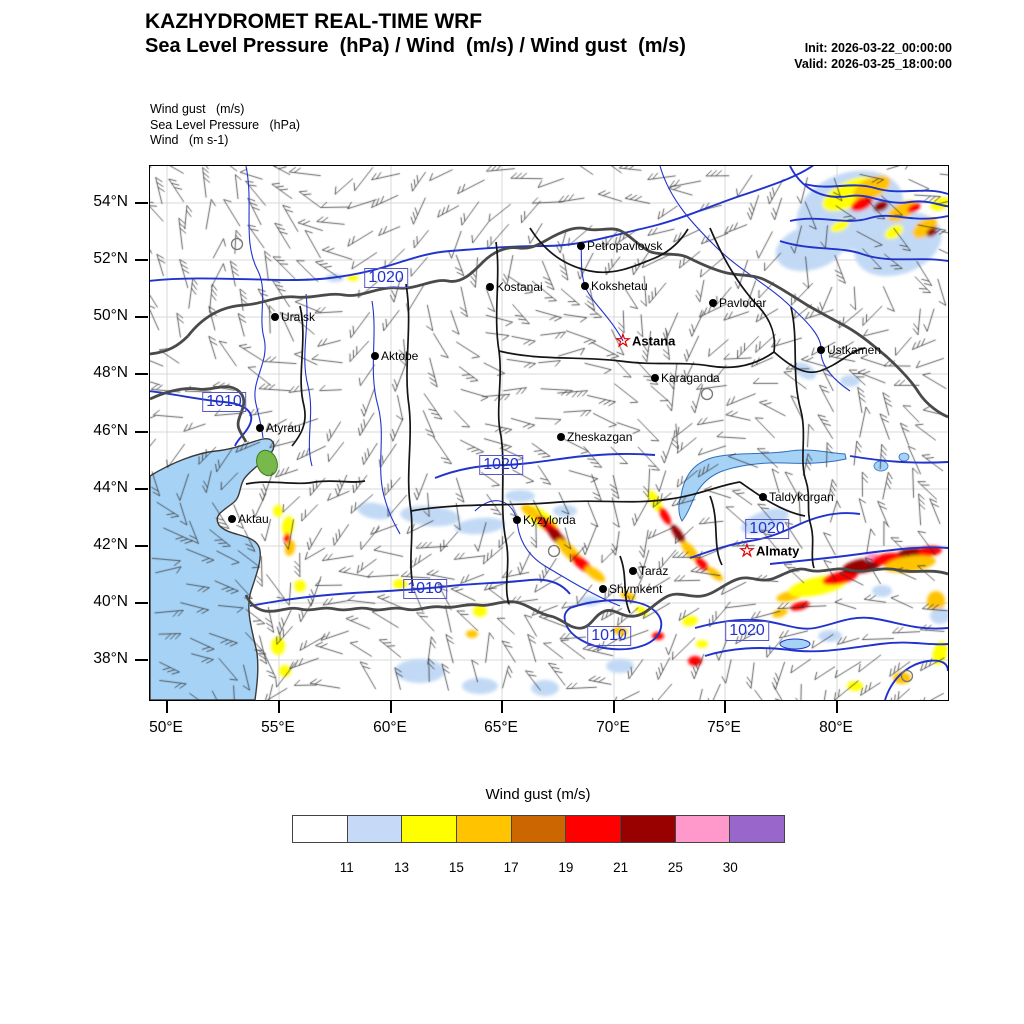  What do you see at coordinates (619, 286) in the screenshot?
I see `city-label-kokshetau: Kokshetau` at bounding box center [619, 286].